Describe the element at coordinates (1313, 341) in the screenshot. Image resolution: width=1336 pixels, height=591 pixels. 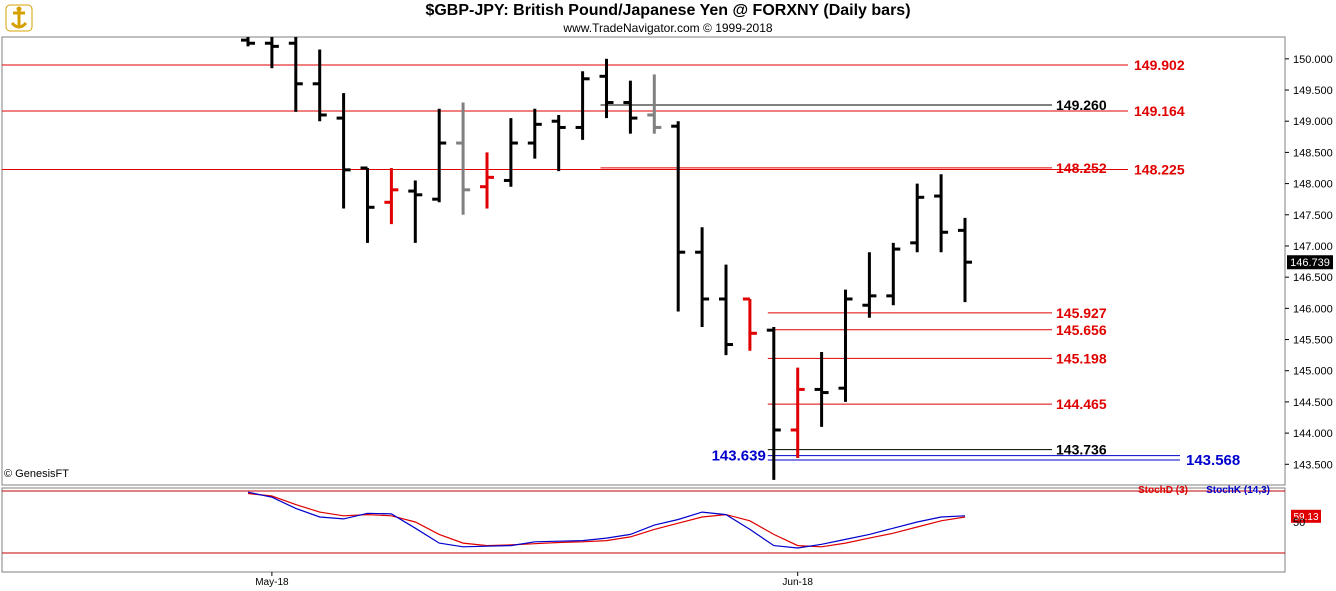
I see `y-tick-label: 145.500` at that location.